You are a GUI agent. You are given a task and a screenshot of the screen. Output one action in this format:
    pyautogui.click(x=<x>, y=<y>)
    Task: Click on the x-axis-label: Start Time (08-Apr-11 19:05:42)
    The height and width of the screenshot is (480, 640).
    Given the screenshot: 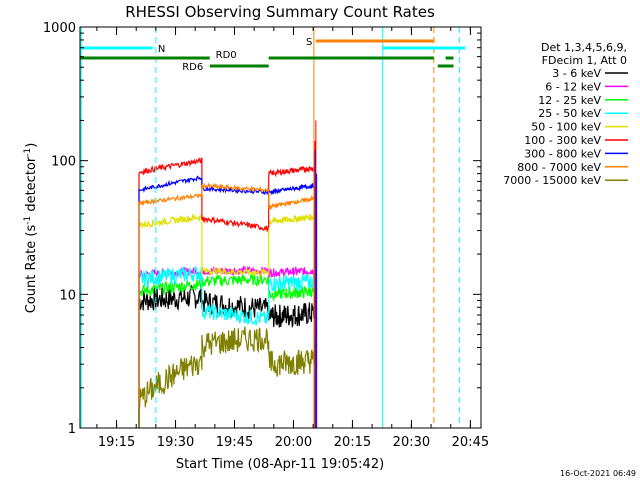 What is the action you would take?
    pyautogui.click(x=280, y=464)
    